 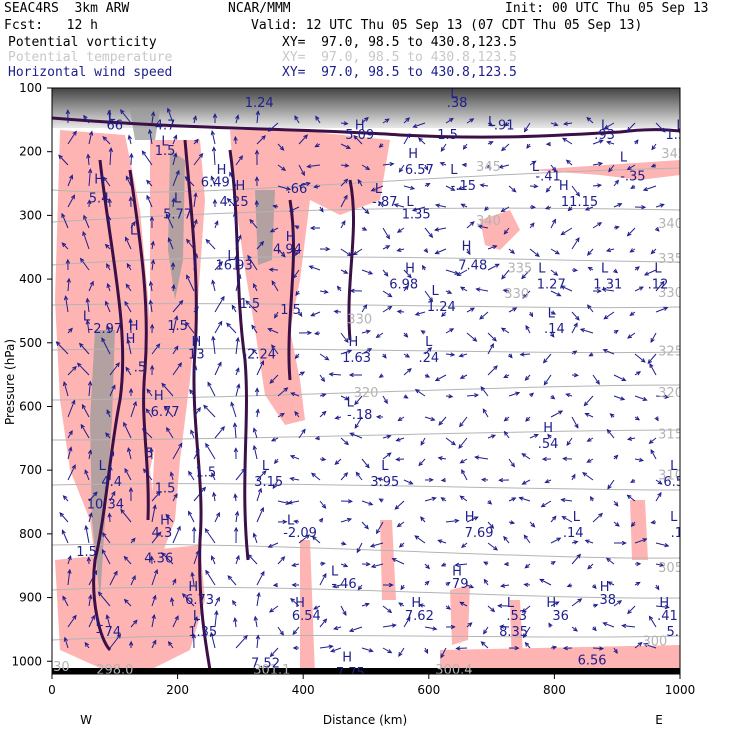 I want to click on high-low-label: .53, so click(x=516, y=616).